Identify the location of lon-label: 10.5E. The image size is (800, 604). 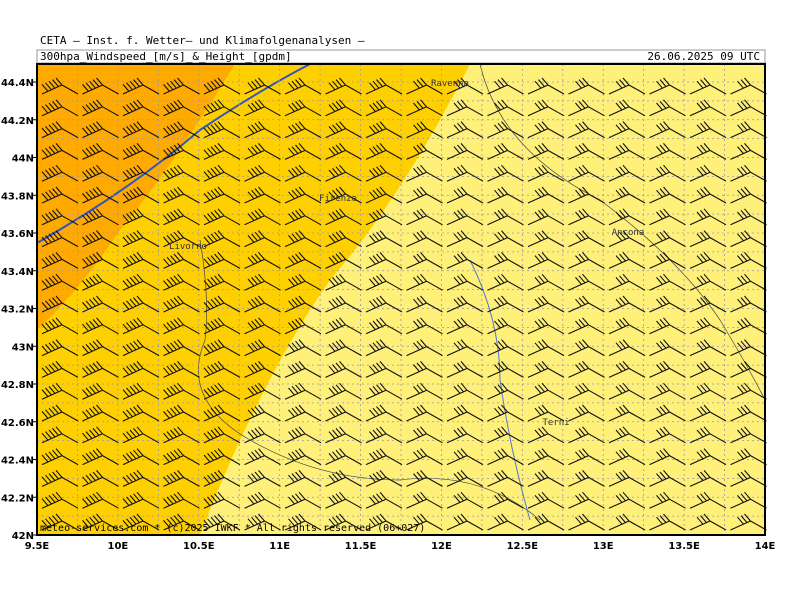
(199, 546).